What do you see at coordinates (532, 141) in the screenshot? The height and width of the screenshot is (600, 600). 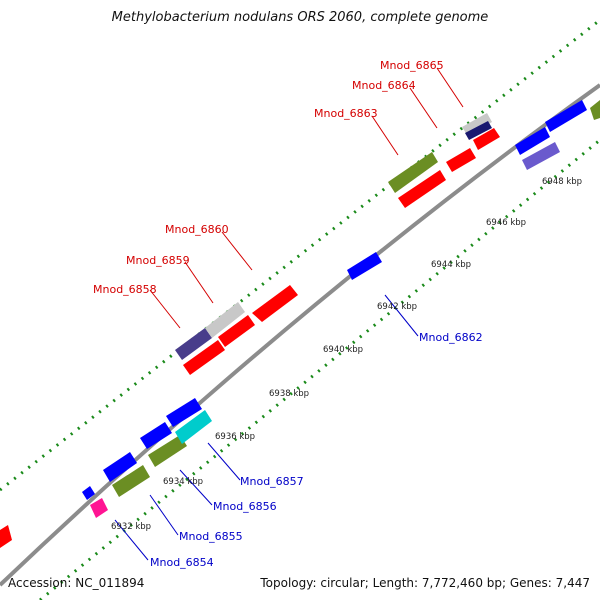 I see `gene-block-blue-a` at bounding box center [532, 141].